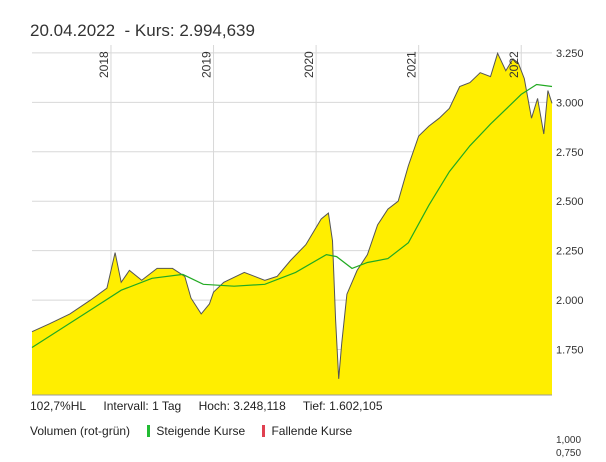 The width and height of the screenshot is (606, 462). What do you see at coordinates (570, 351) in the screenshot?
I see `y-tick-label: 1.750` at bounding box center [570, 351].